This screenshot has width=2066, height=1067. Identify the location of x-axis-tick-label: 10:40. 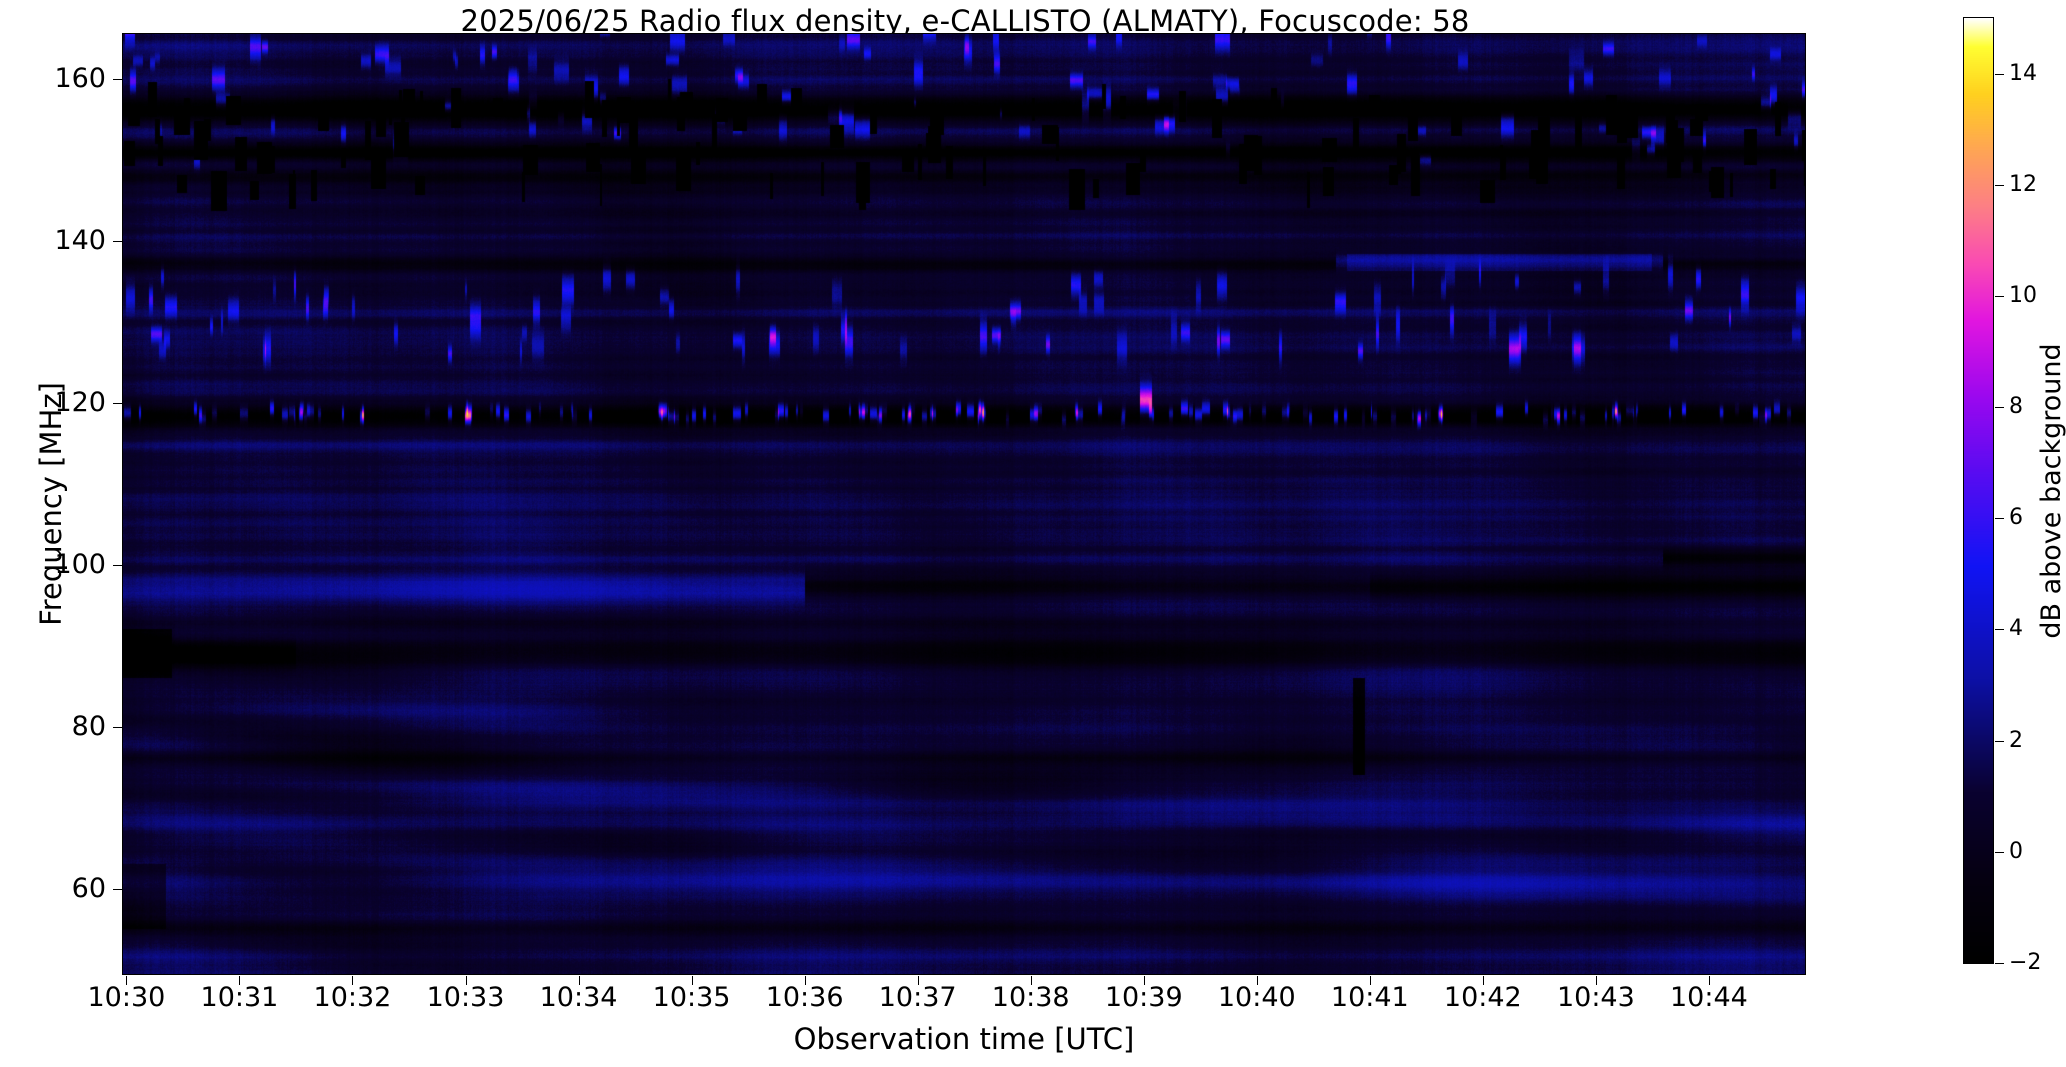
(1256, 997).